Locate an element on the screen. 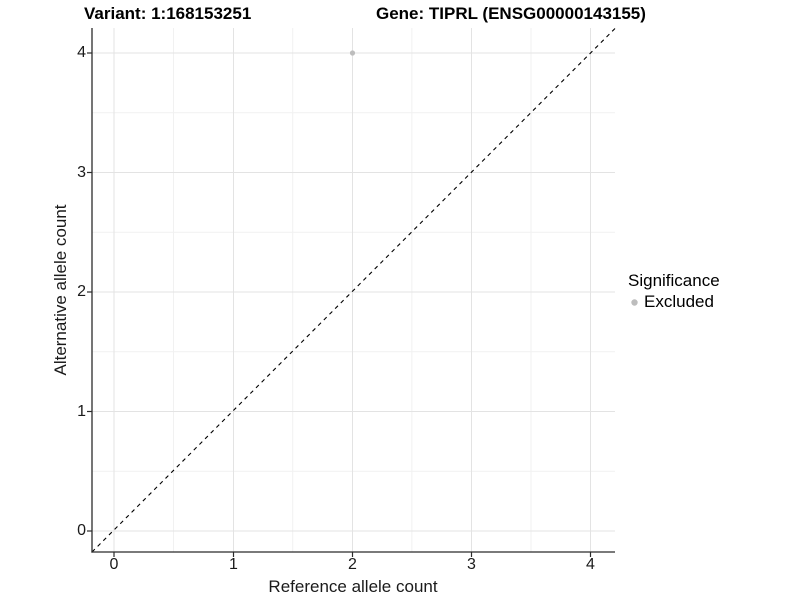 The image size is (800, 600). y-tick-label-3: 3 is located at coordinates (81, 172).